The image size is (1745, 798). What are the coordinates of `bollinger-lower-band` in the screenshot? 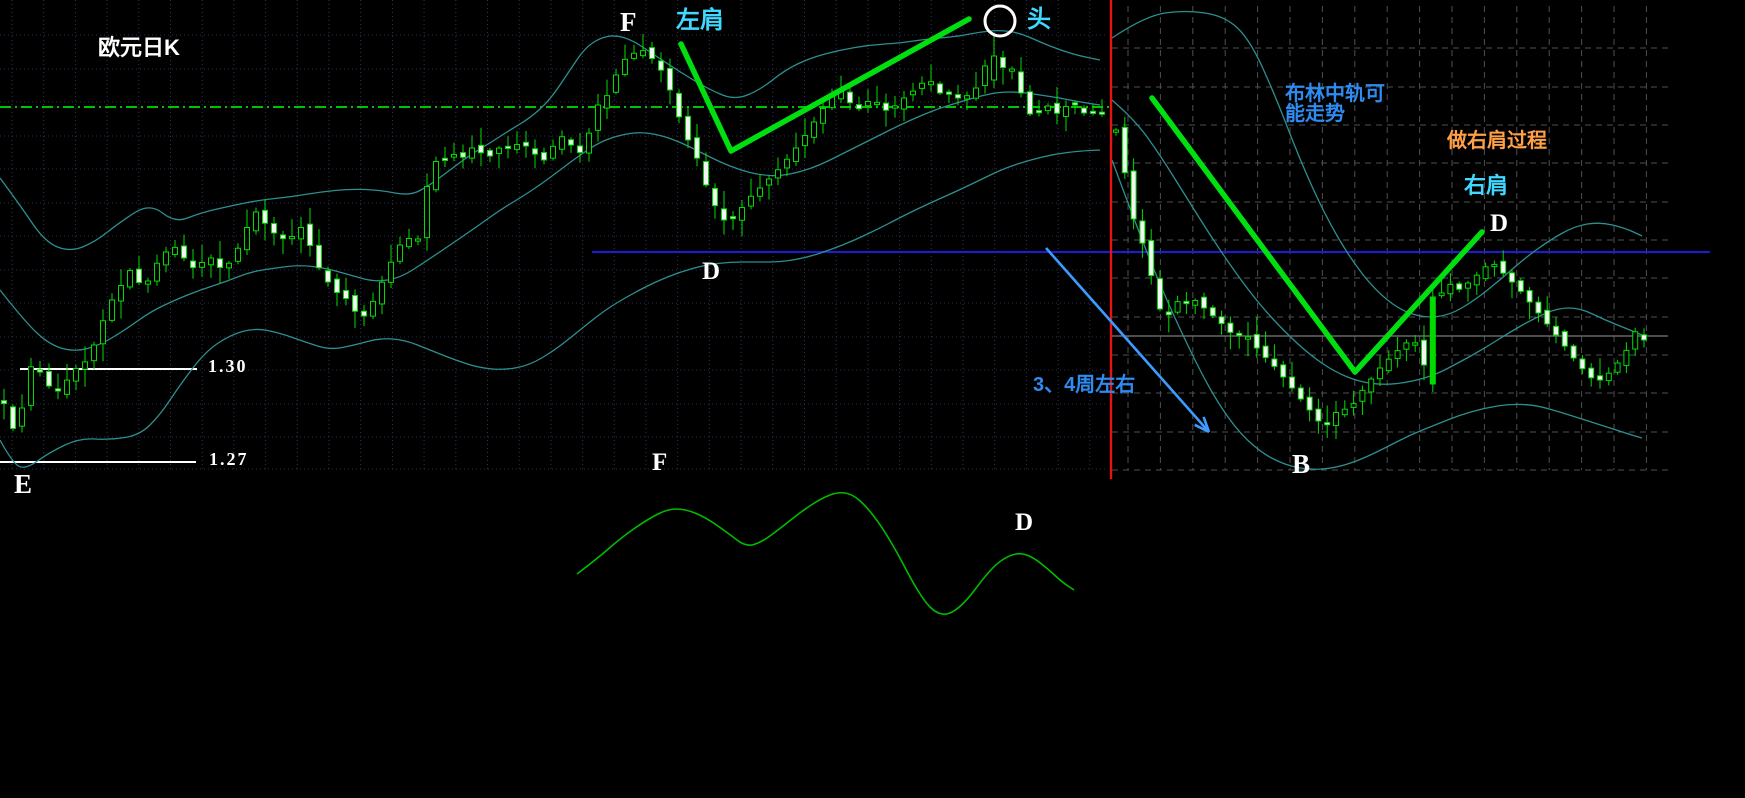 It's located at (1377, 314).